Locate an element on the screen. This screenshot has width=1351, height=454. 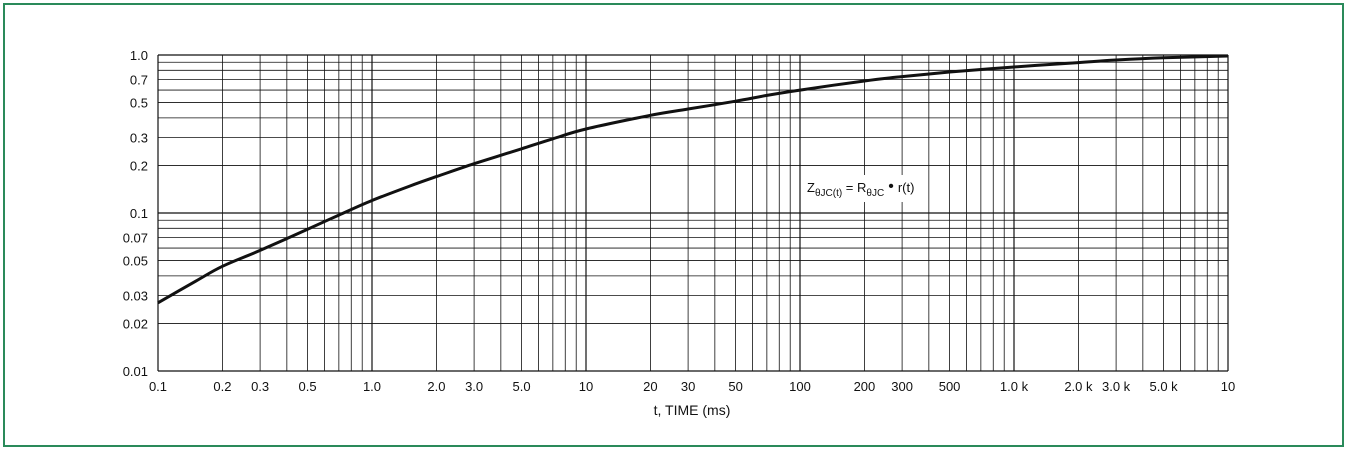
y-tick-label: 0.5 is located at coordinates (139, 103).